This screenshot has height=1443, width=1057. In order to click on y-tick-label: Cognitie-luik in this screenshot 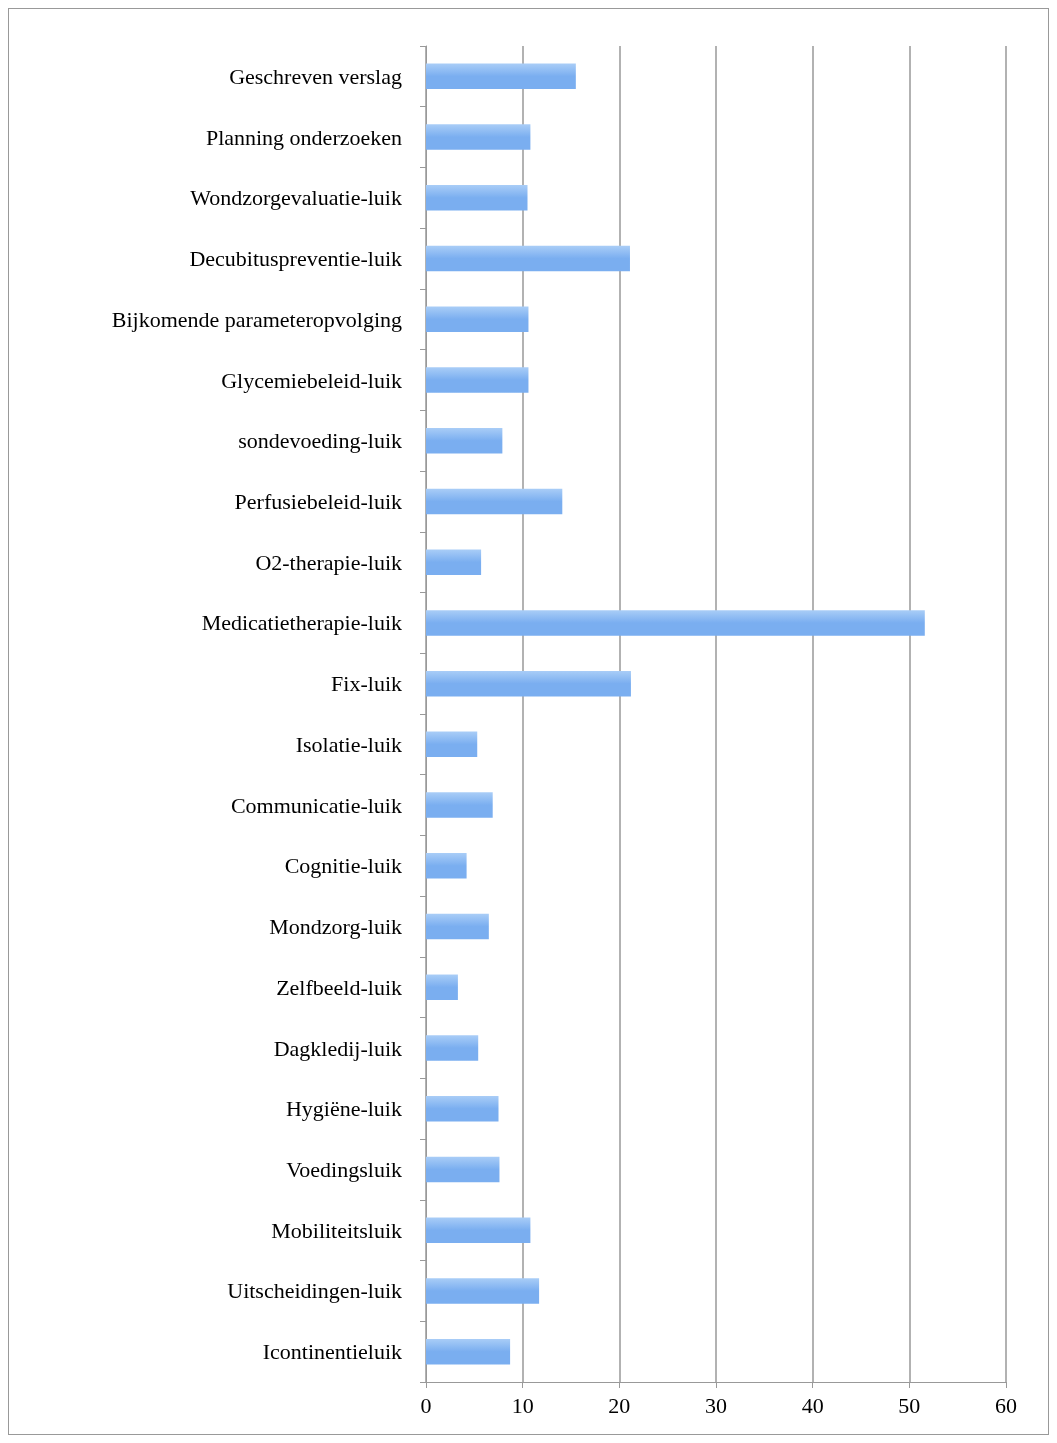, I will do `click(343, 866)`.